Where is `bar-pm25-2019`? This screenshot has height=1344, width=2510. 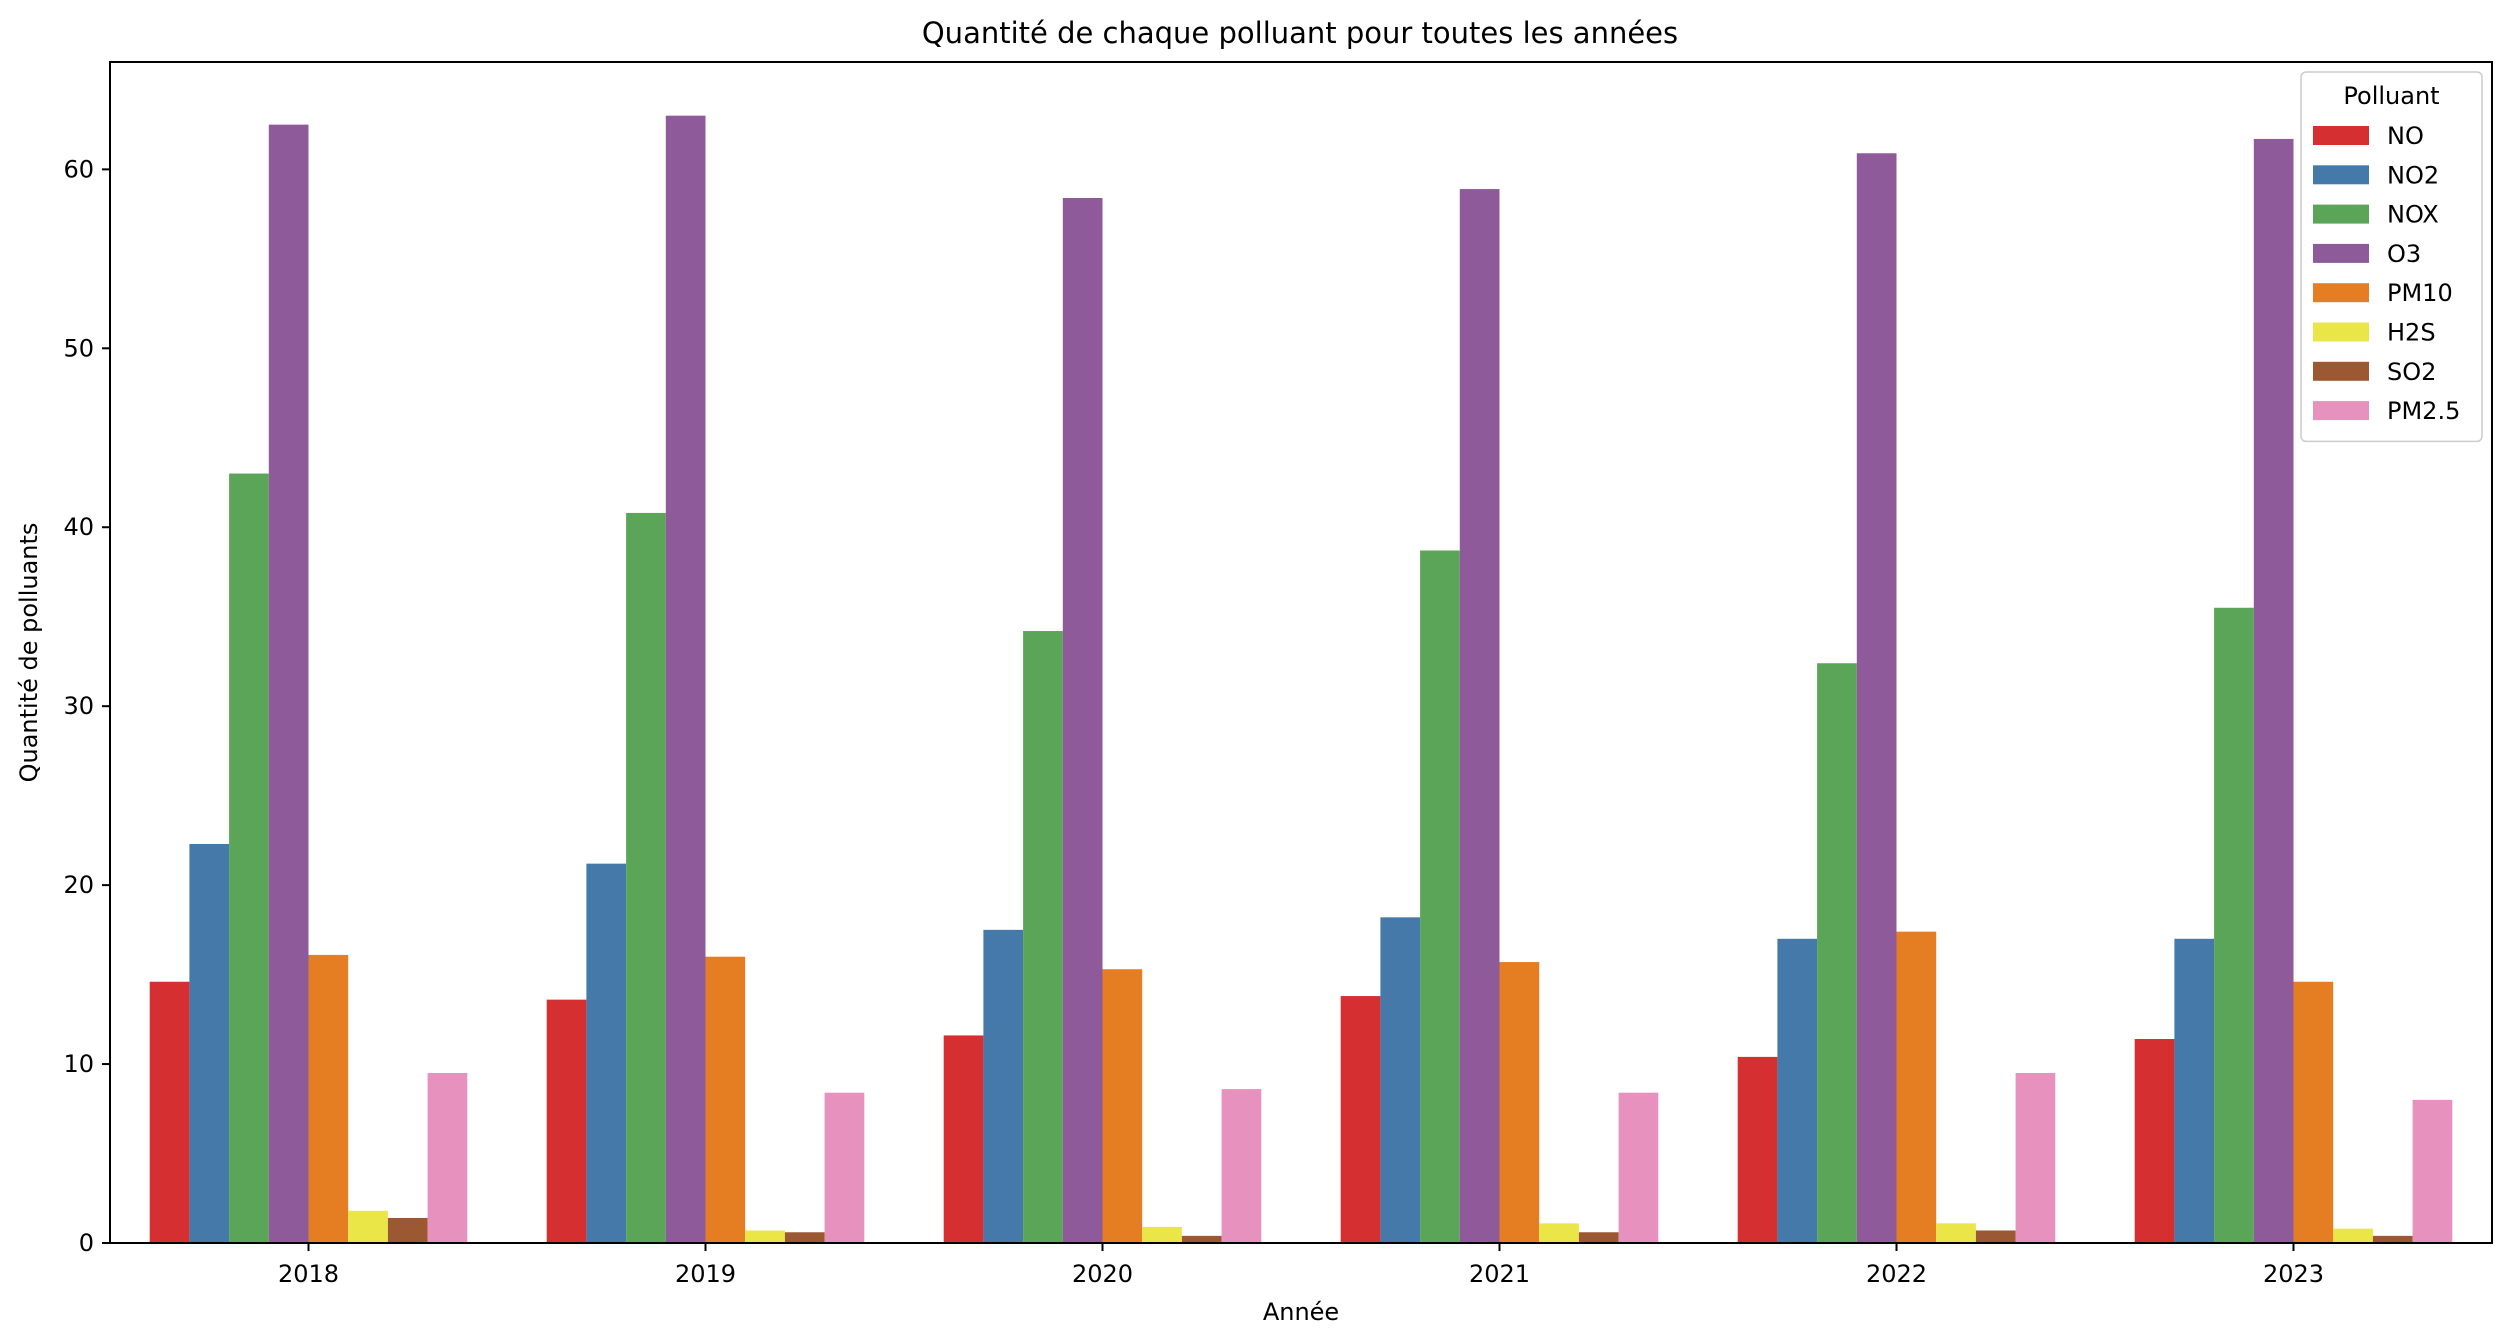
bar-pm25-2019 is located at coordinates (844, 1167).